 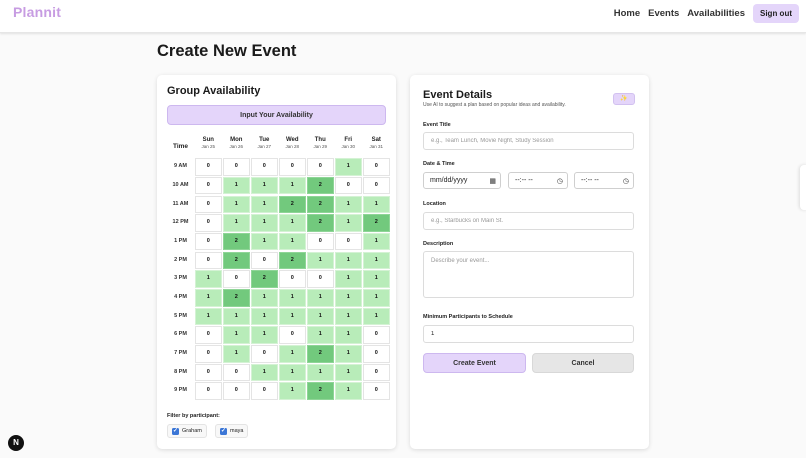 I want to click on nav-events-link: Events, so click(x=664, y=13).